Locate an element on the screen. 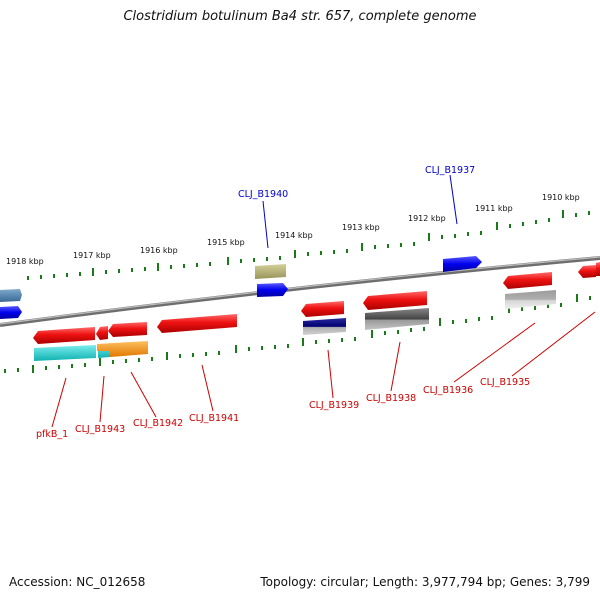  upper-tick-track is located at coordinates (308, 245).